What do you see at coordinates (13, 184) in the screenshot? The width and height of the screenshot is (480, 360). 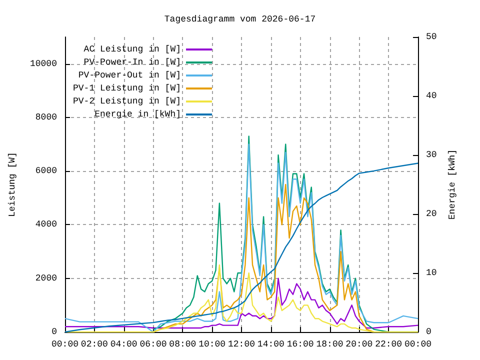 I see `y-axis-title: Leistung [W]` at bounding box center [13, 184].